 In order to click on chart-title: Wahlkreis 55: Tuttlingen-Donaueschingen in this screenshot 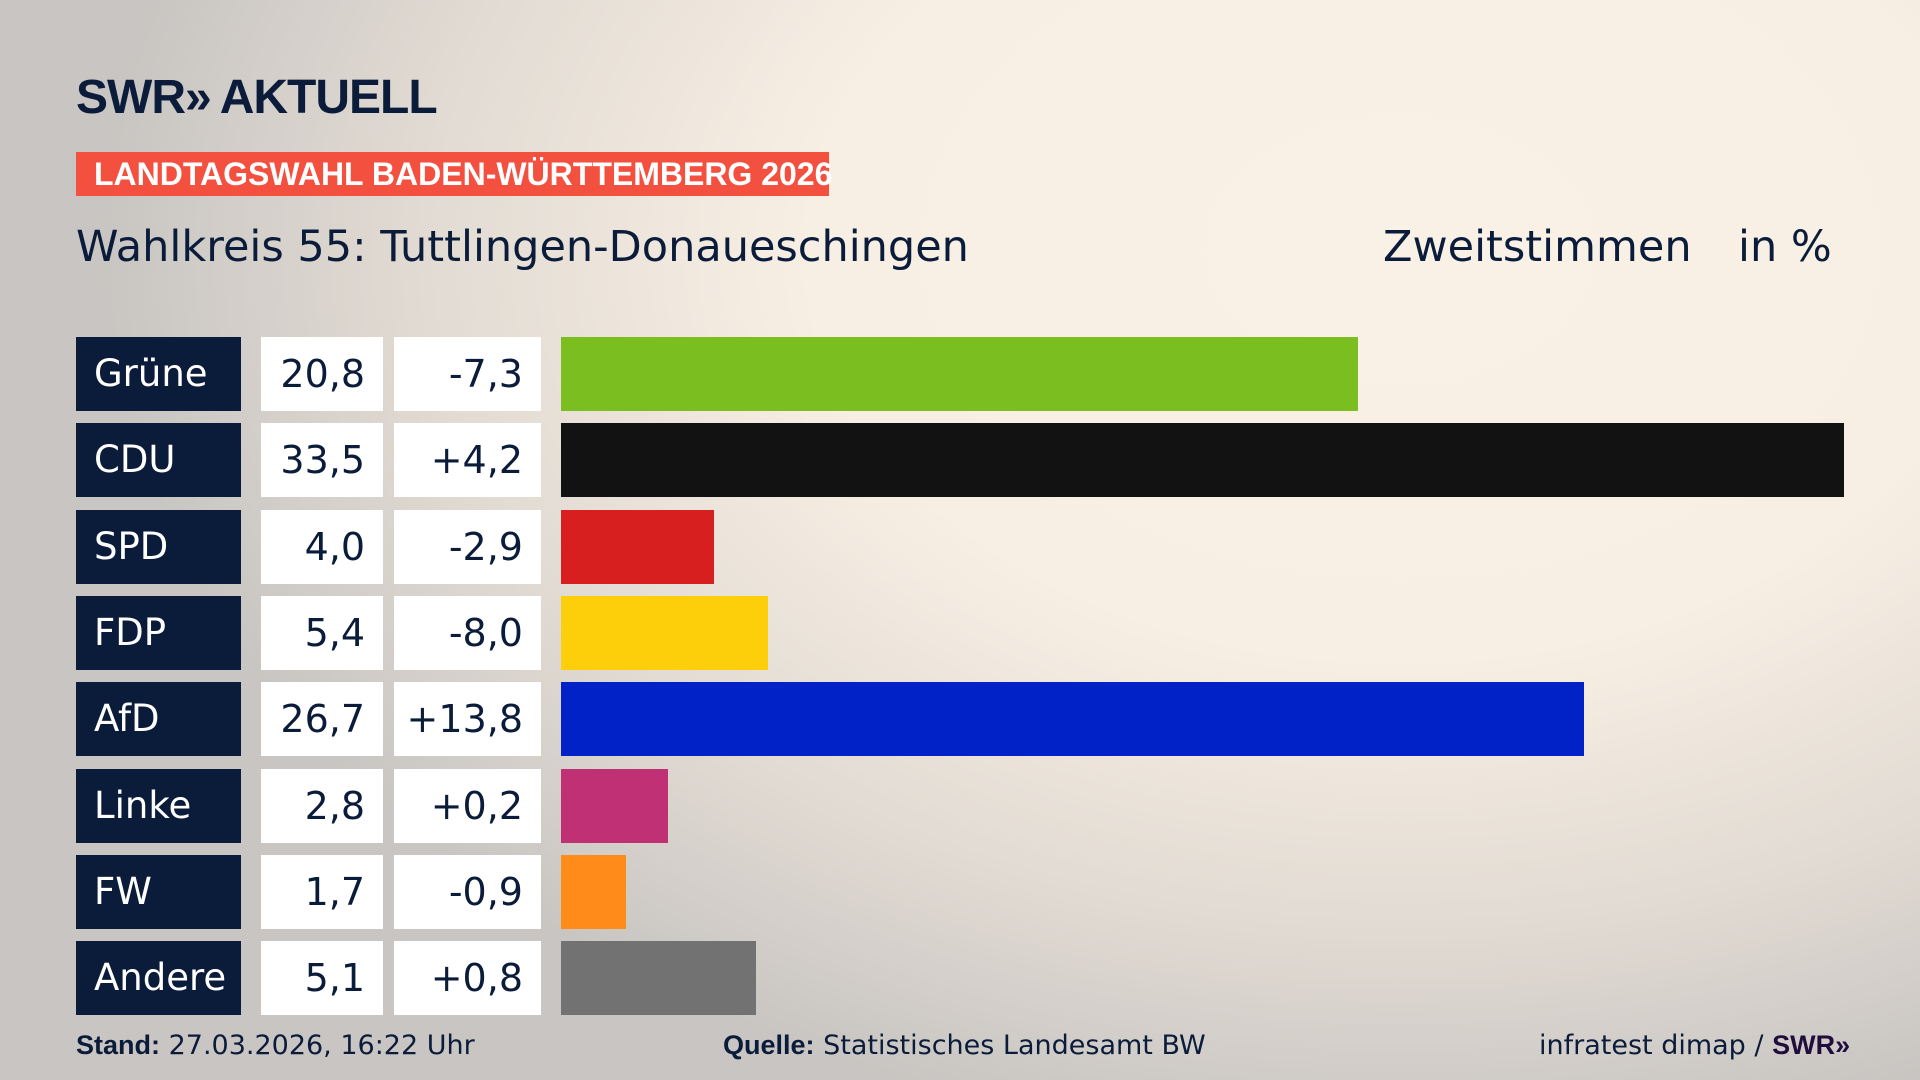, I will do `click(522, 247)`.